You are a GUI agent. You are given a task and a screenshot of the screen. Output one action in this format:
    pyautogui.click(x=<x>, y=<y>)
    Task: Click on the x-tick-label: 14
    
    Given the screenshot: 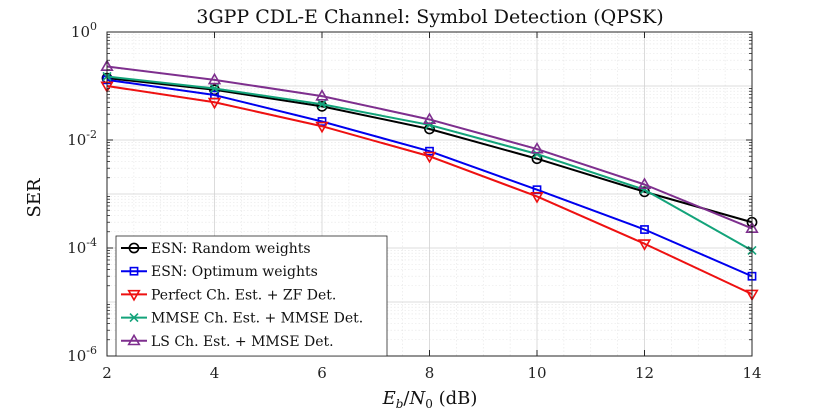 What is the action you would take?
    pyautogui.click(x=751, y=373)
    